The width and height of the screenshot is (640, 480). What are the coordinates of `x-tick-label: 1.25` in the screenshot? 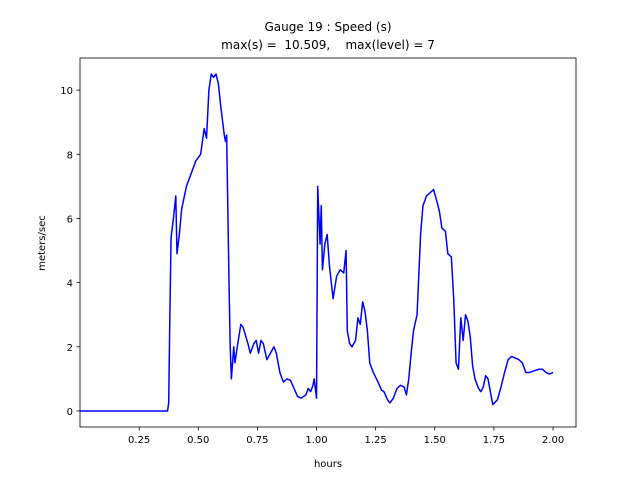 It's located at (376, 440).